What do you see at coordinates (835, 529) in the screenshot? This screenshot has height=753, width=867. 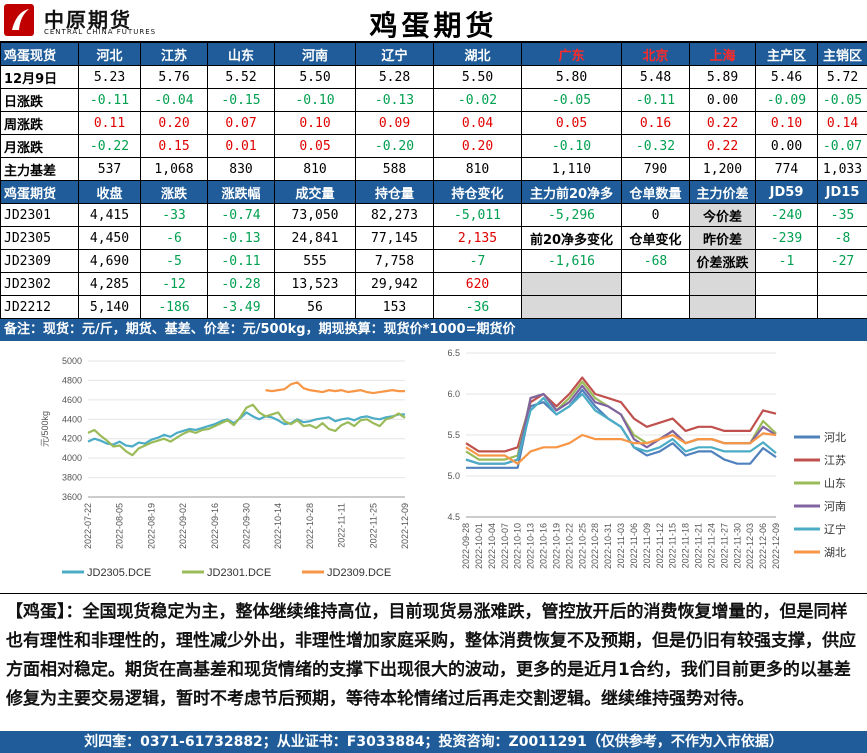 I see `legend-label: 辽宁` at bounding box center [835, 529].